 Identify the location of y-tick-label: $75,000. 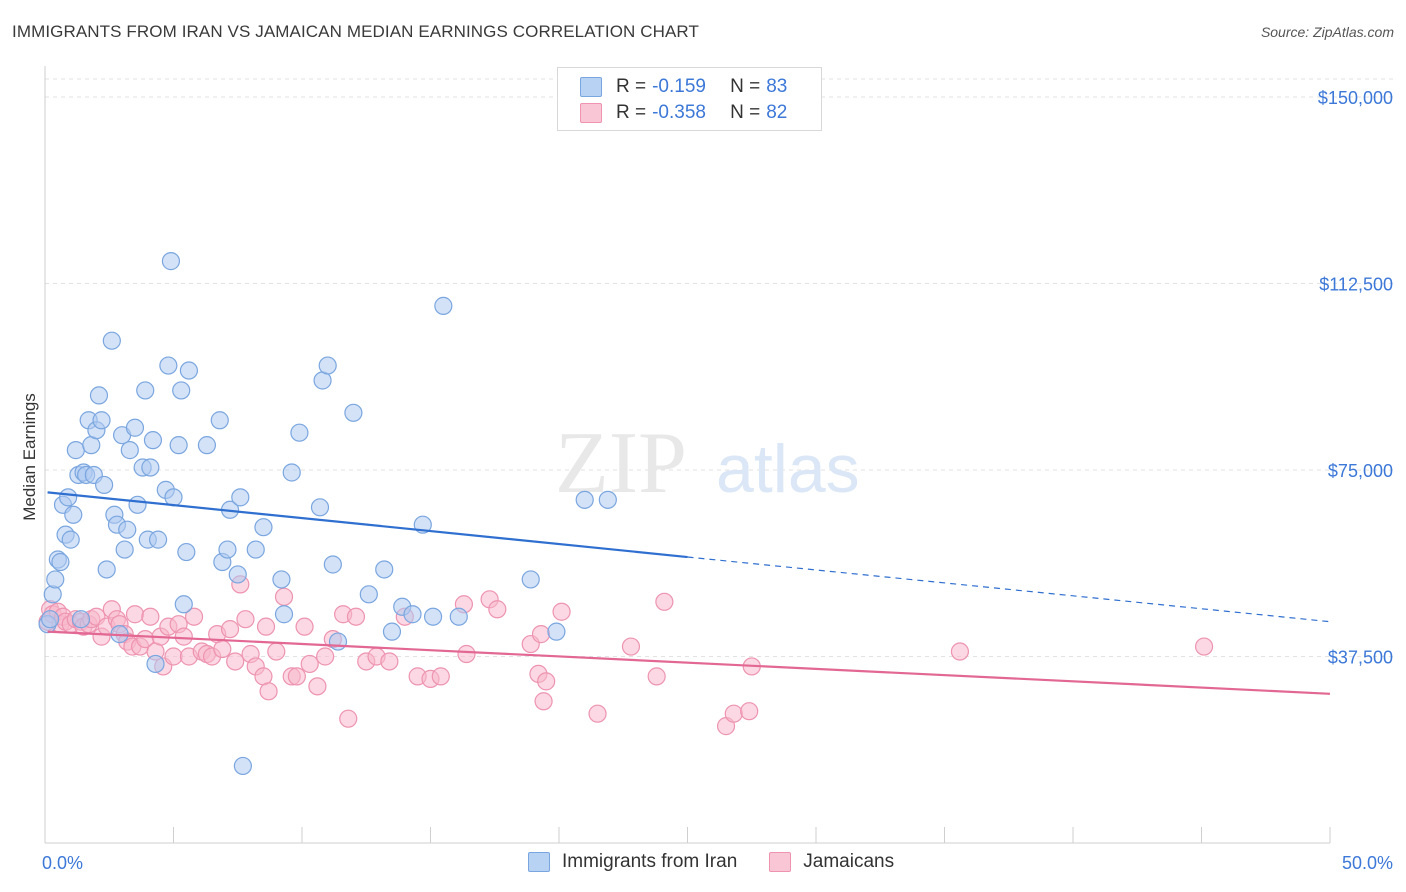
(1360, 471).